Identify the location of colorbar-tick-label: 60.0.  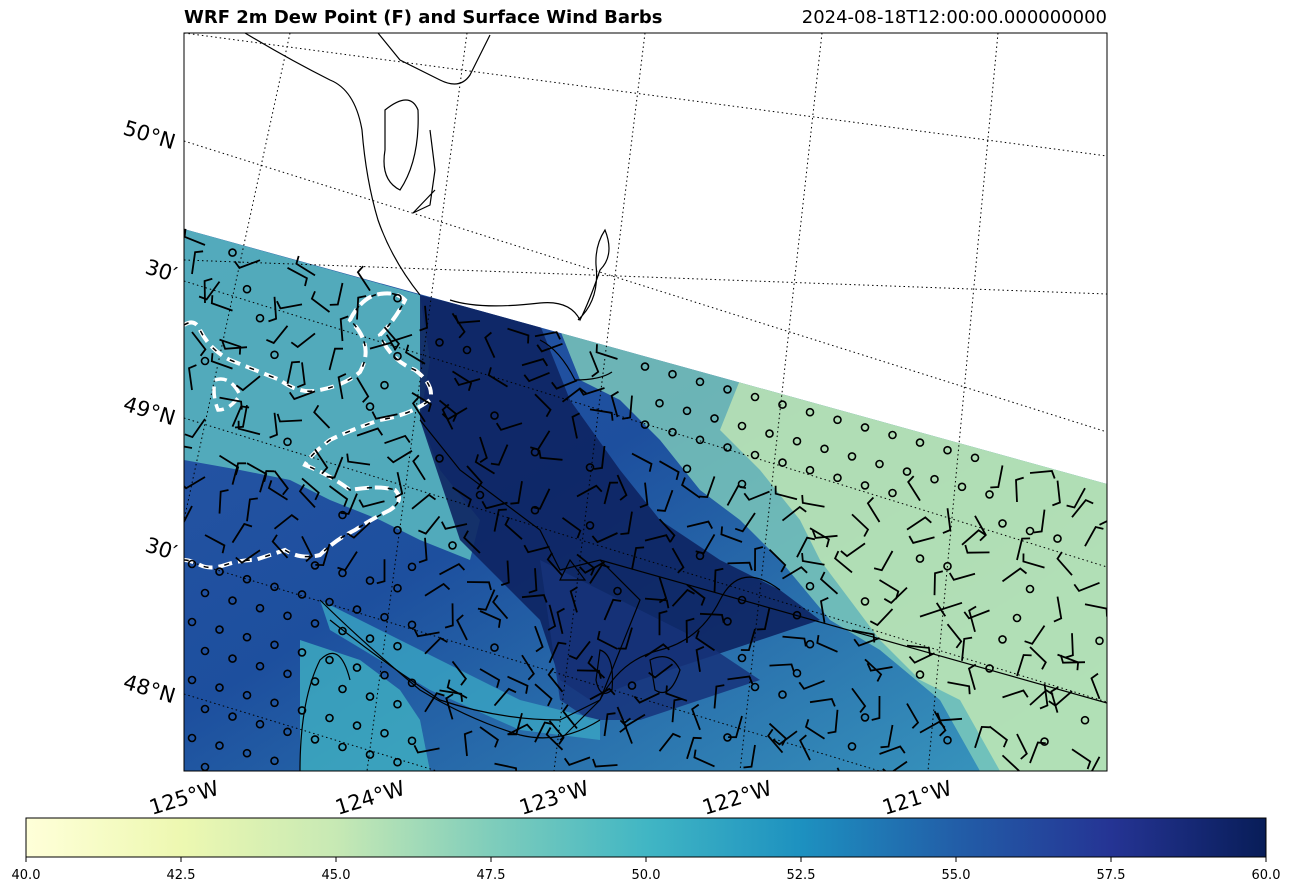
(1266, 875).